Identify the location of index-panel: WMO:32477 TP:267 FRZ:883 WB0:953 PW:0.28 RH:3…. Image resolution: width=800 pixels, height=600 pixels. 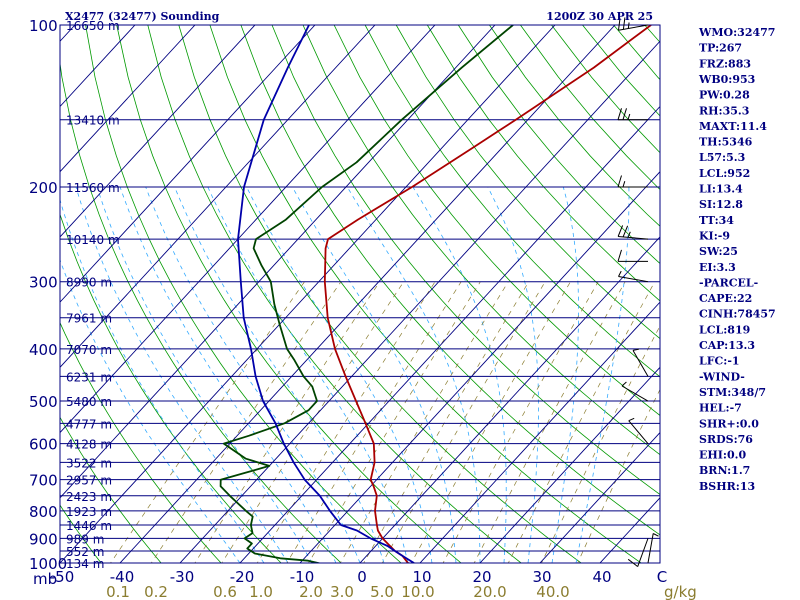
(737, 259).